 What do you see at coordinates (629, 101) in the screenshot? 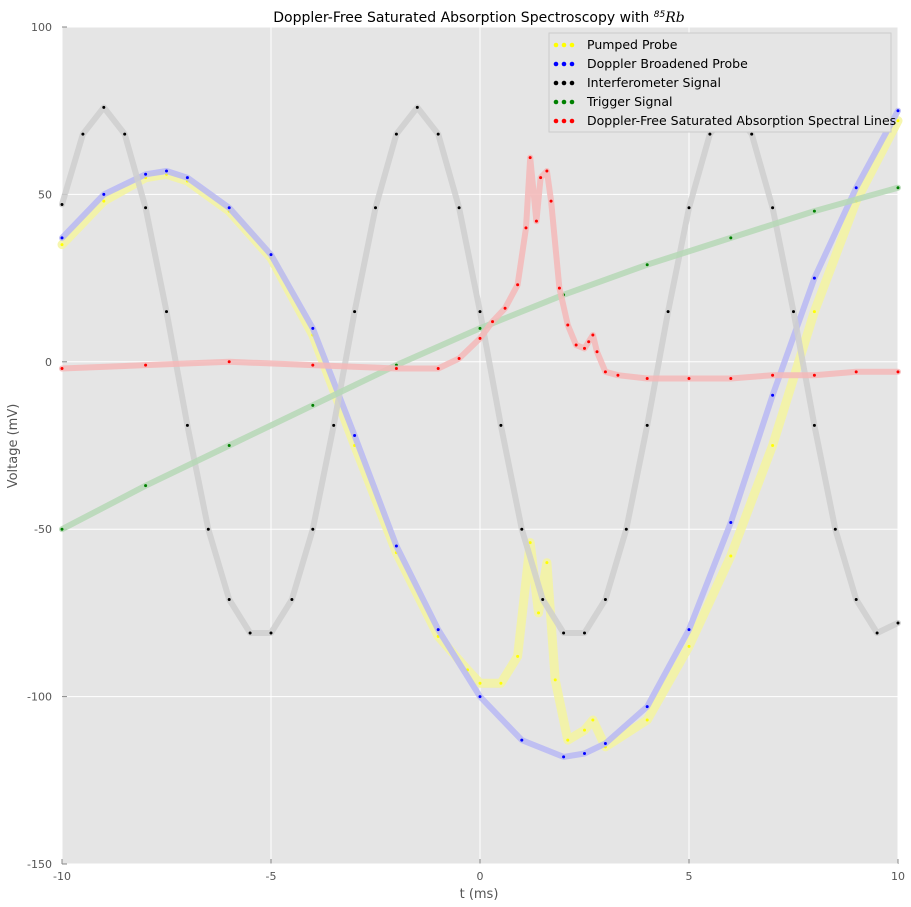
I see `legend-label: Trigger Signal` at bounding box center [629, 101].